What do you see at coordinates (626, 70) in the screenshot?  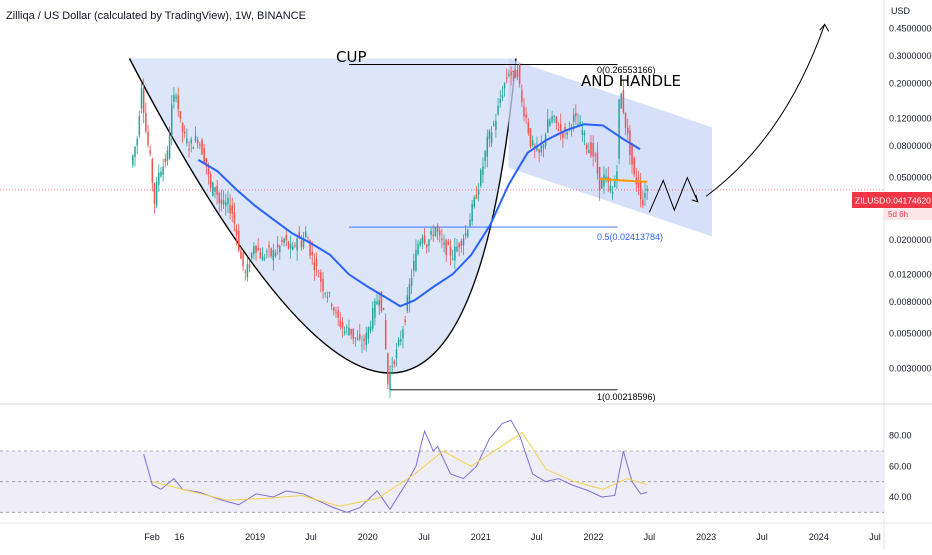 I see `fib-0-label: 0(0.26553166)` at bounding box center [626, 70].